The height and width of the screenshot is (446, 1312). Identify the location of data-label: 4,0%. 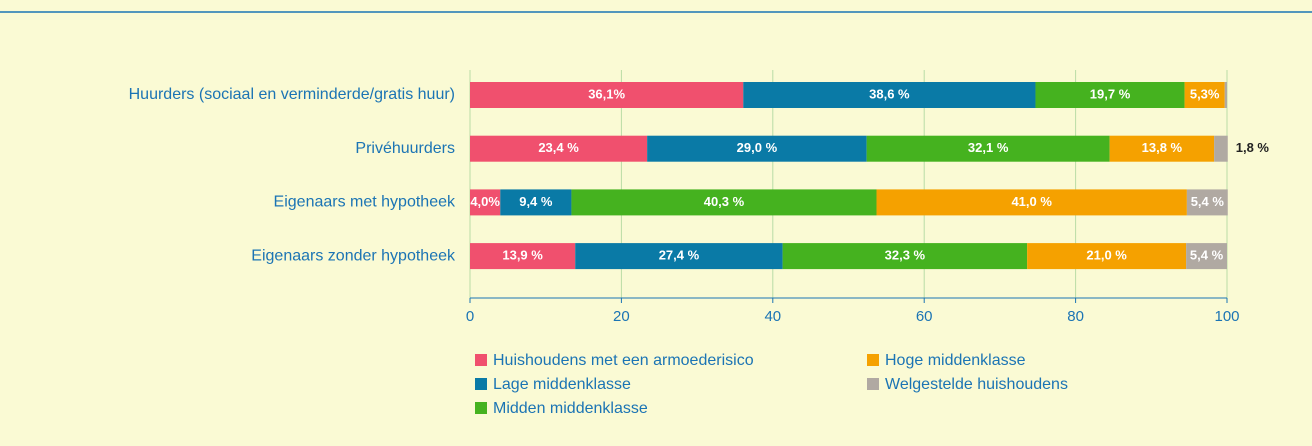
(485, 201).